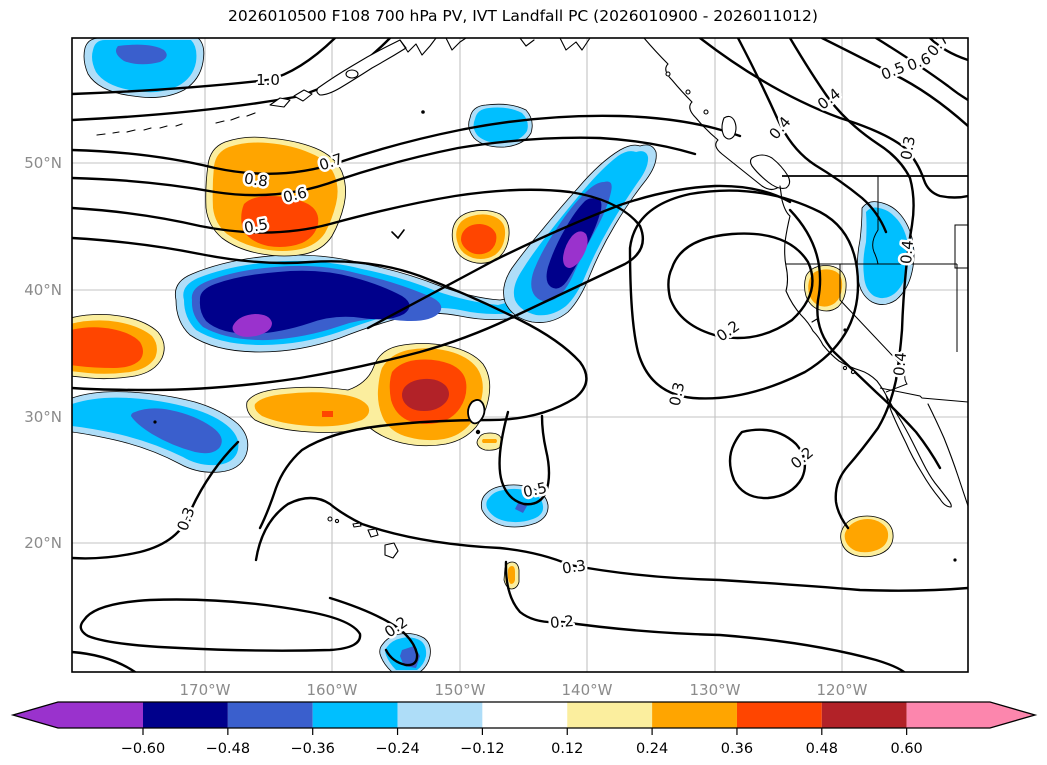  What do you see at coordinates (567, 749) in the screenshot?
I see `colorbar-tick-label: 0.12` at bounding box center [567, 749].